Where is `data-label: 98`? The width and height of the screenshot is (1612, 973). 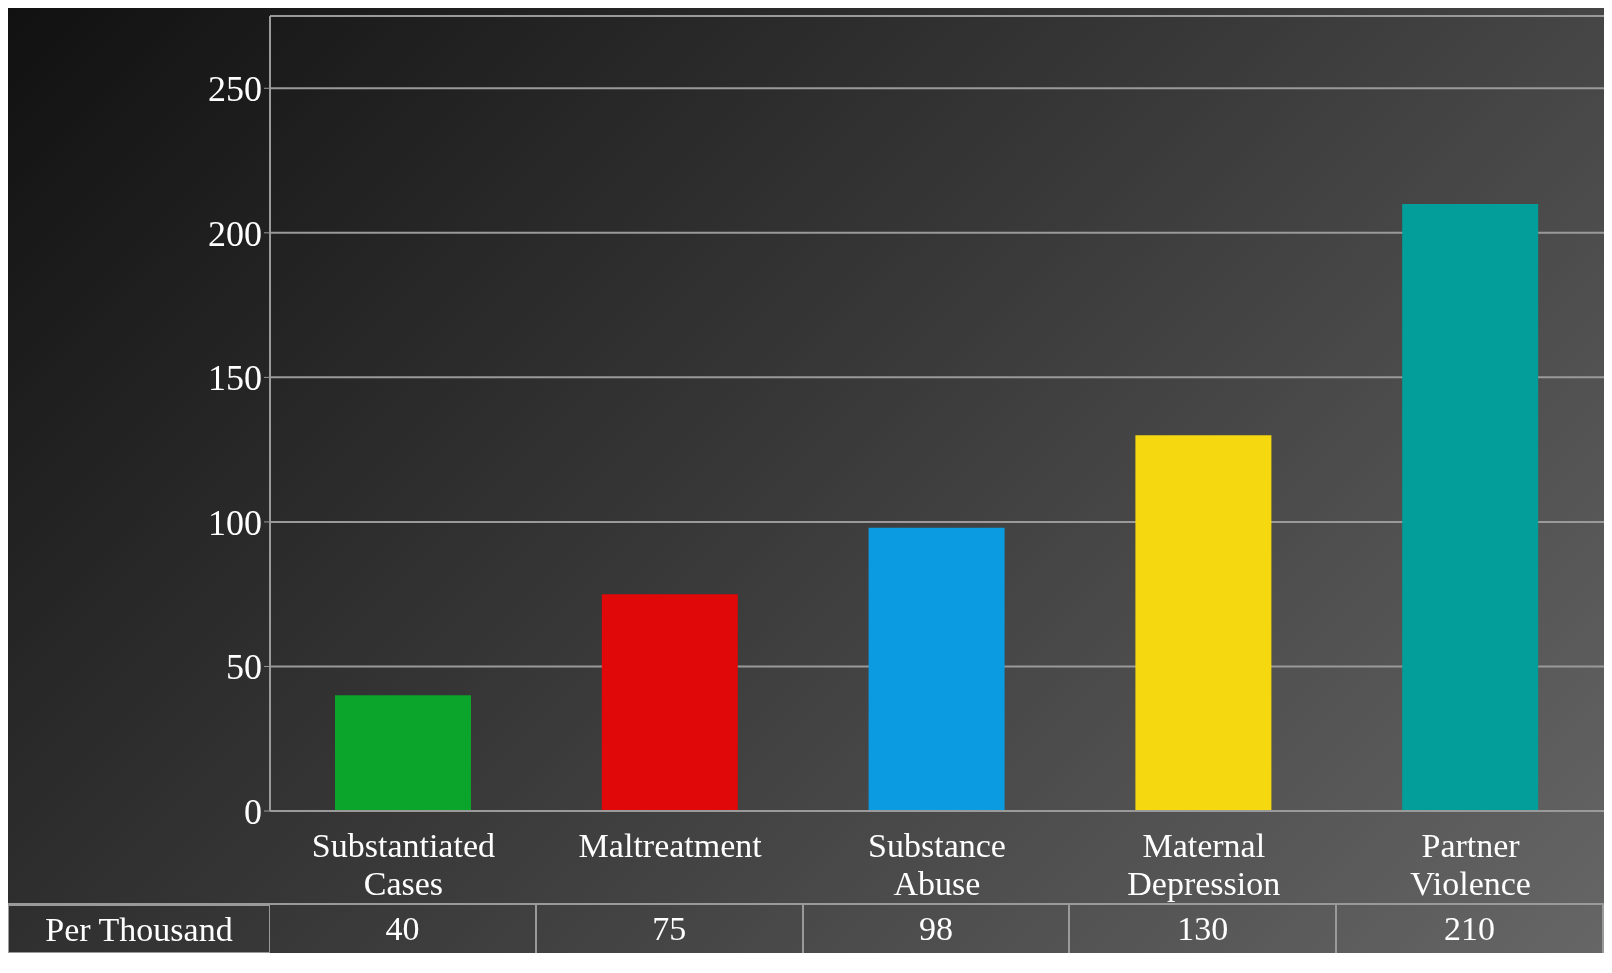
data-label: 98 is located at coordinates (937, 929).